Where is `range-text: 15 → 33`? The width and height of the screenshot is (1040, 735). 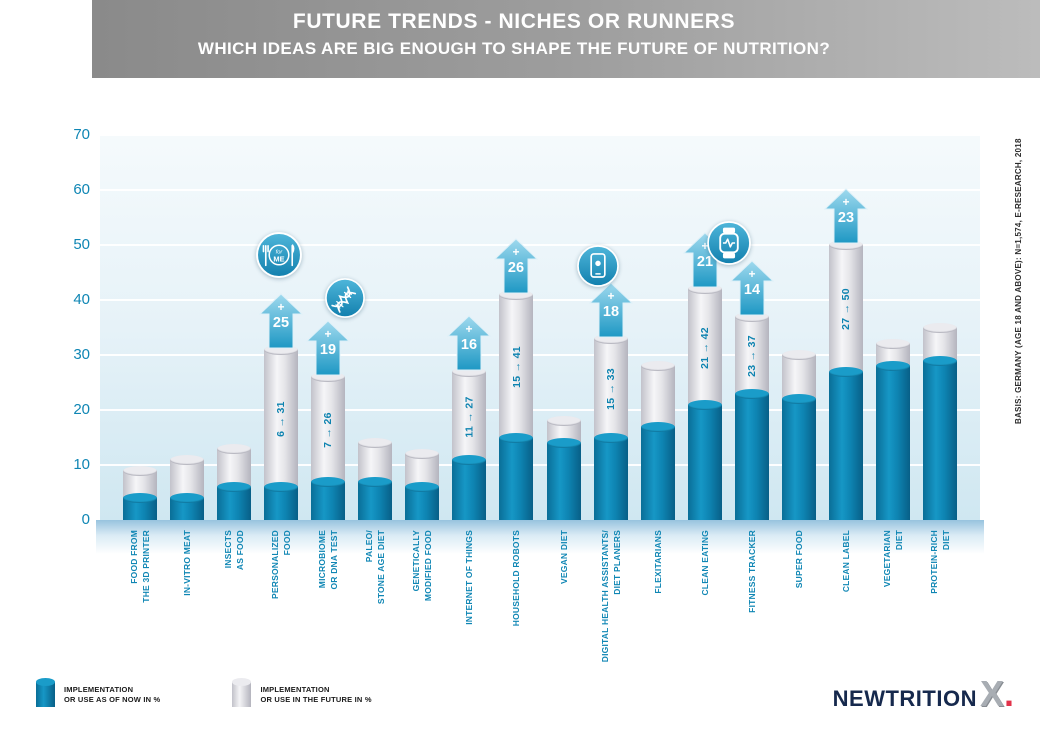 range-text: 15 → 33 is located at coordinates (610, 389).